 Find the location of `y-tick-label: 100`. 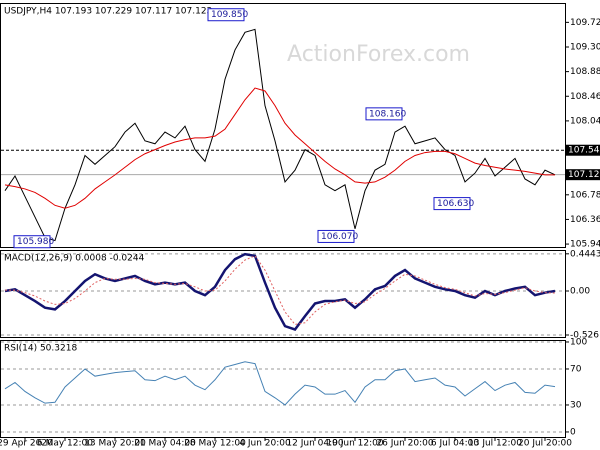

y-tick-label: 100 is located at coordinates (578, 342).